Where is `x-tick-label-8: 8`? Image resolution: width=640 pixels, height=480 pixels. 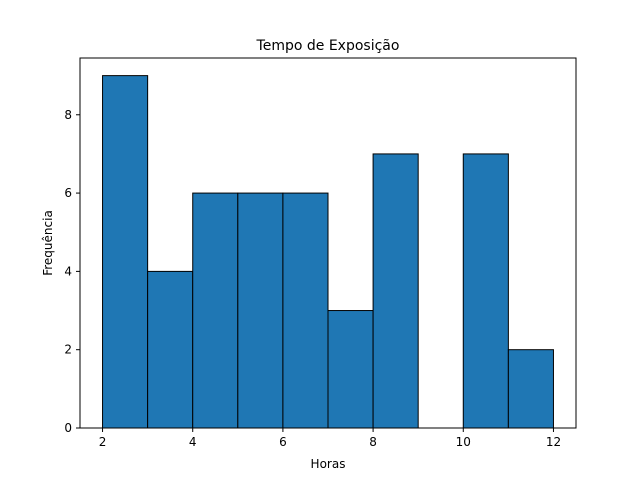 x-tick-label-8: 8 is located at coordinates (373, 442).